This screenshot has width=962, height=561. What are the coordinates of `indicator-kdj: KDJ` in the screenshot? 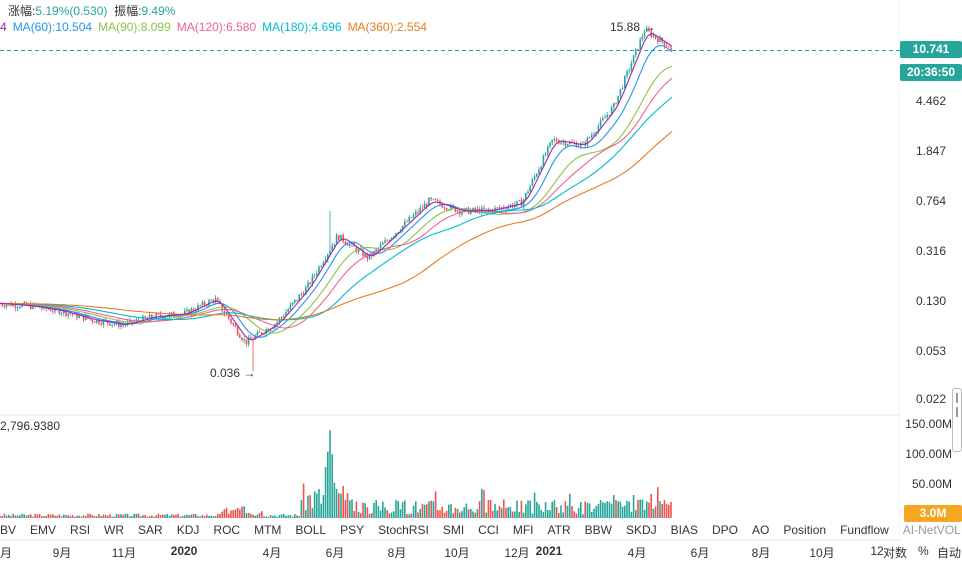 It's located at (188, 530).